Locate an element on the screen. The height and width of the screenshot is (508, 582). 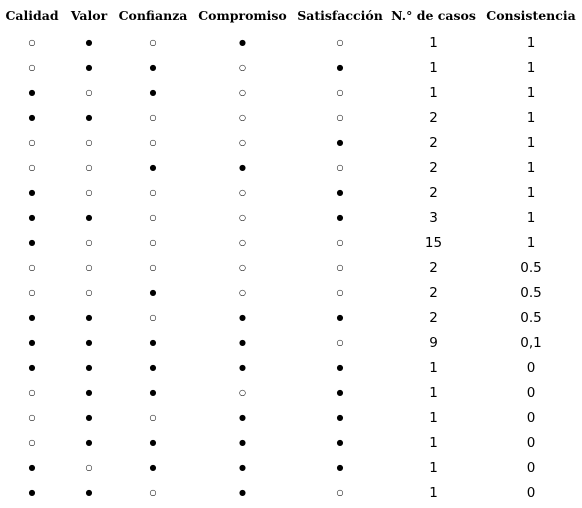
table-row: ○ ● ● ○ ● 1 0 is located at coordinates (291, 392).